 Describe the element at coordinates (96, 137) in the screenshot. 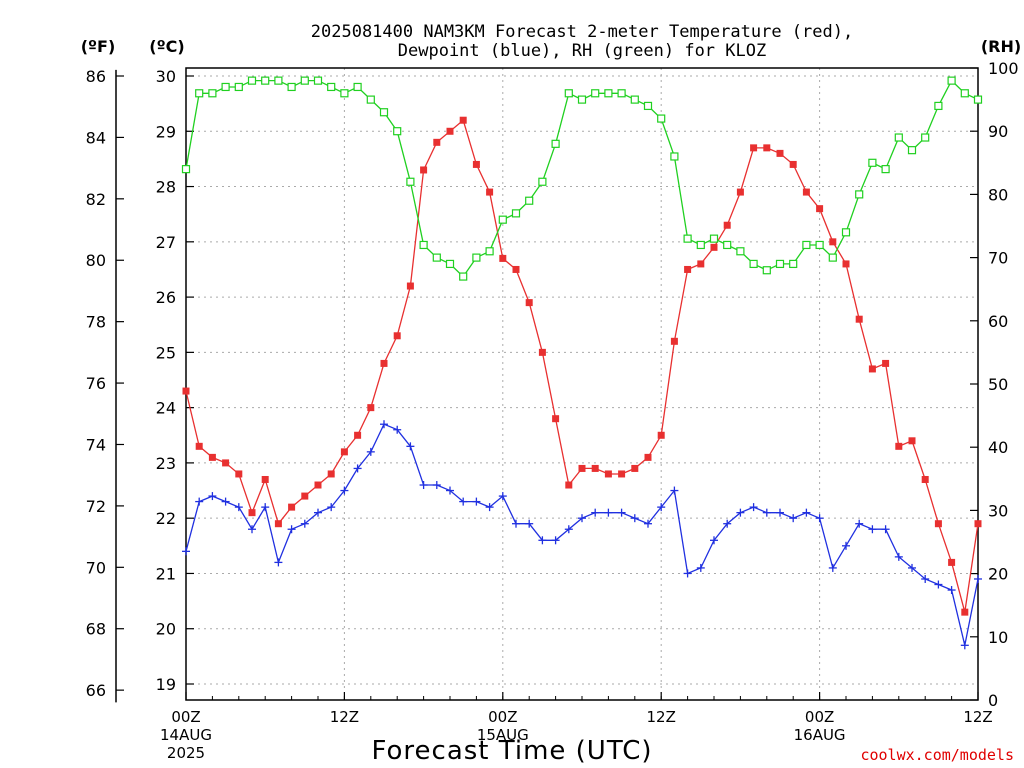

I see `fahrenheit-tick-label: 84` at that location.